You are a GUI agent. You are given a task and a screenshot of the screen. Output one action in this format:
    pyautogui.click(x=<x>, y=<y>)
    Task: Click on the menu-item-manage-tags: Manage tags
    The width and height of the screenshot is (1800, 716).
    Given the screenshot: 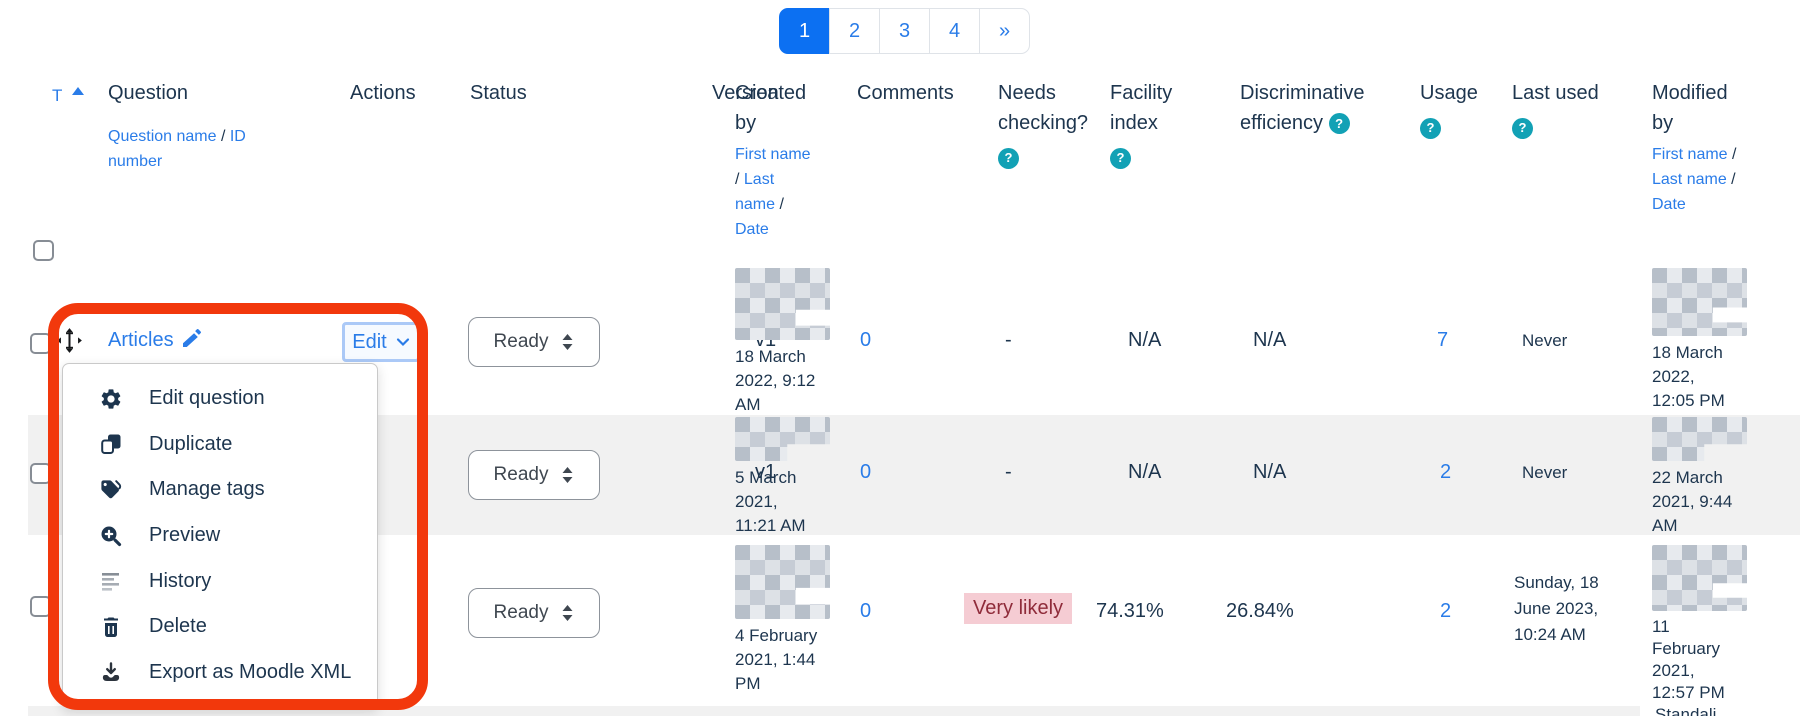 What is the action you would take?
    pyautogui.click(x=220, y=490)
    